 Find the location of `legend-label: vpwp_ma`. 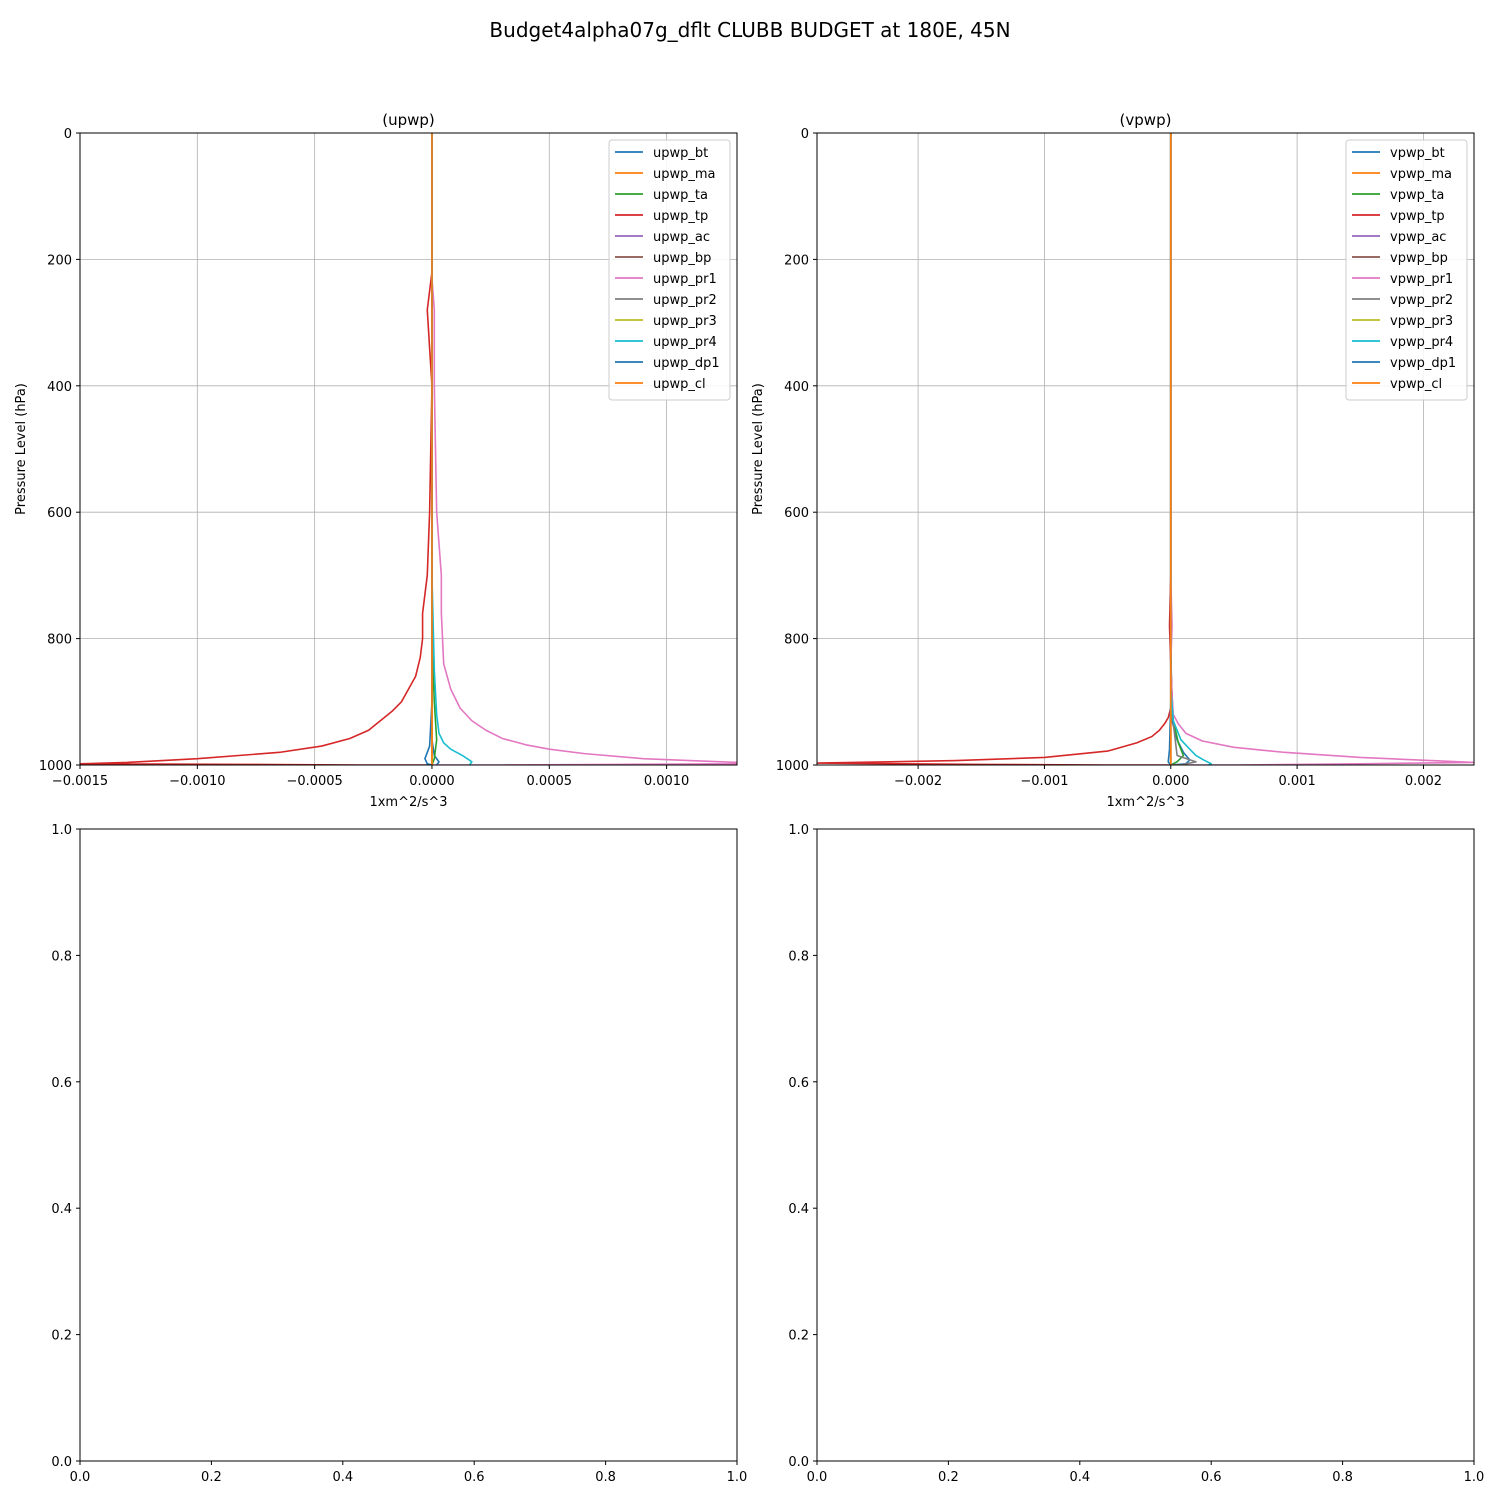

legend-label: vpwp_ma is located at coordinates (1421, 174).